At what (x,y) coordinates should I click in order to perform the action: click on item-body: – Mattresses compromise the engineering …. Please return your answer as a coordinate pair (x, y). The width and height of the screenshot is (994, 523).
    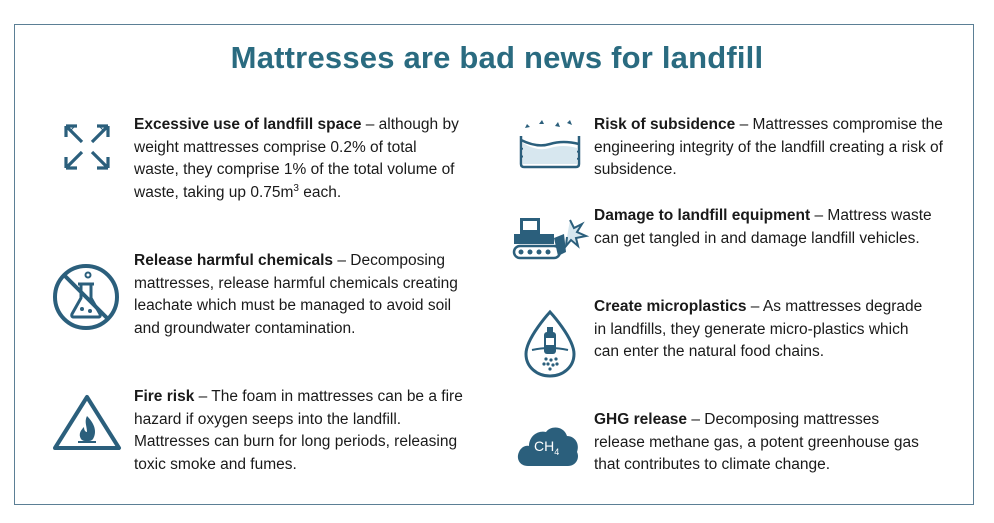
    Looking at the image, I should click on (768, 147).